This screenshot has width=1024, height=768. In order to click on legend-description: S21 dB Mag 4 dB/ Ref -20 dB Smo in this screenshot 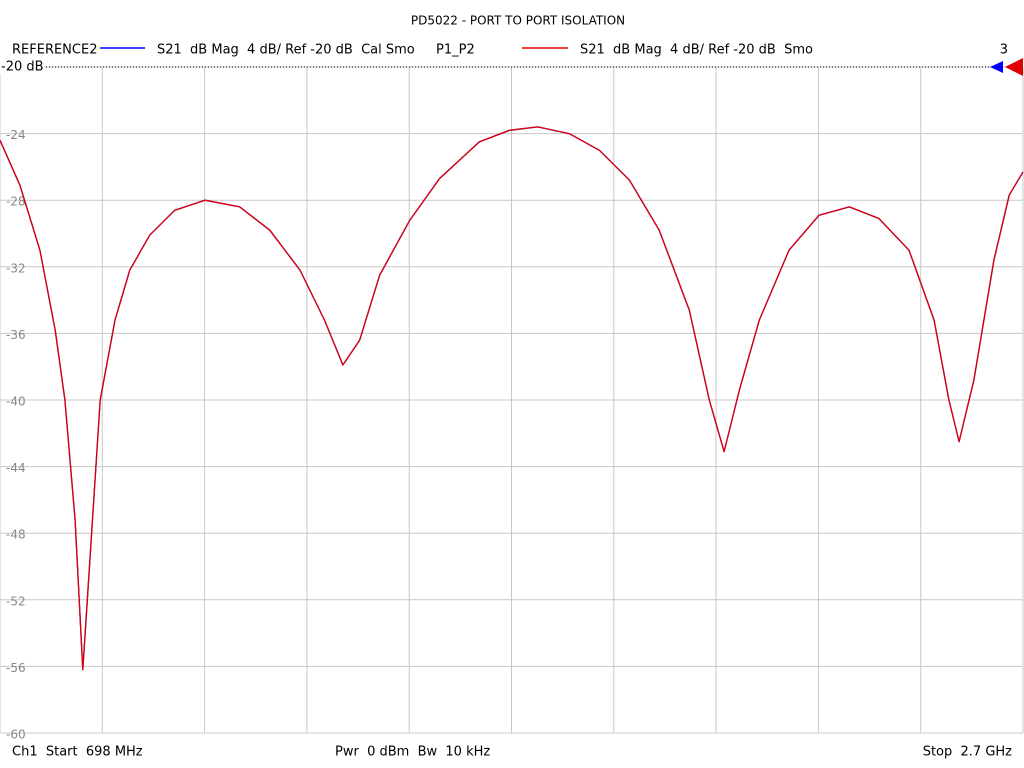, I will do `click(696, 50)`.